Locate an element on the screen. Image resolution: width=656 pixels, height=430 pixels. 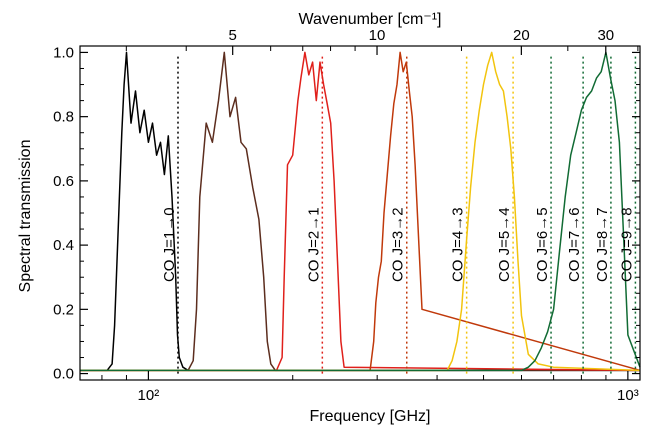
x2-tick-label: 30 is located at coordinates (605, 35).